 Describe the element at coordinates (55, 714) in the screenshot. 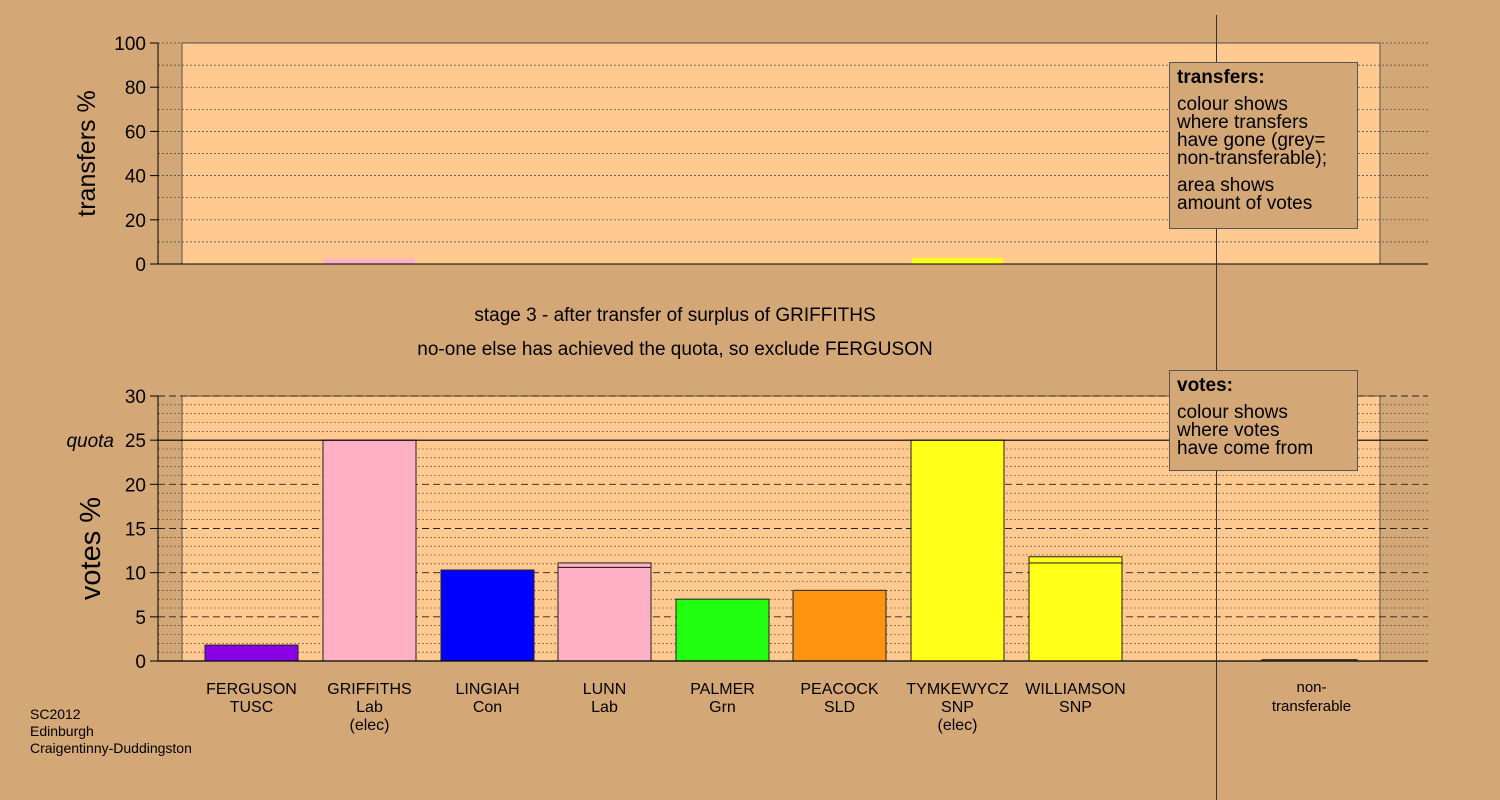

I see `source-election: SC2012` at that location.